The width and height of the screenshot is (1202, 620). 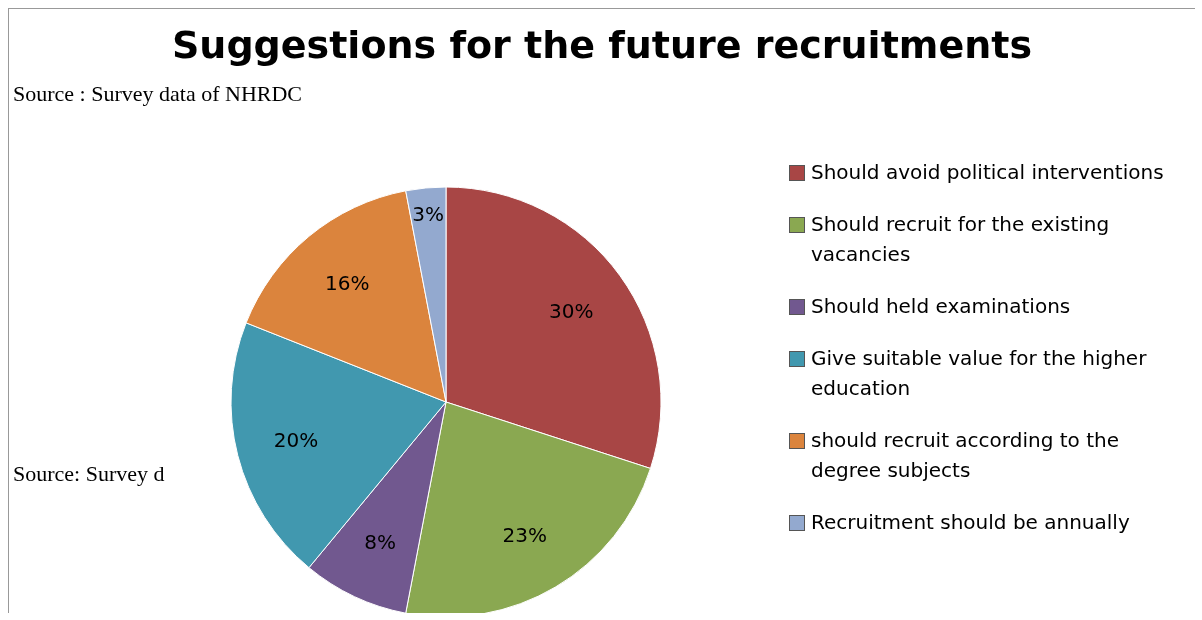 What do you see at coordinates (428, 213) in the screenshot?
I see `data-label: 3%` at bounding box center [428, 213].